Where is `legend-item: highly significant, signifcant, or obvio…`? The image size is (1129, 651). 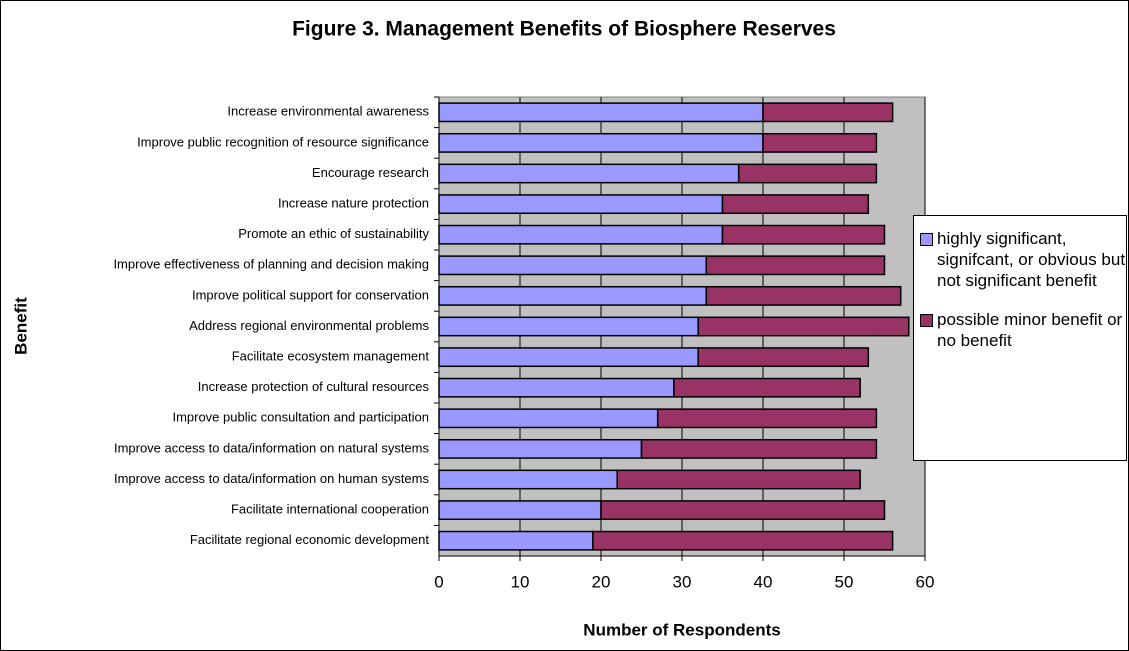
legend-item: highly significant, signifcant, or obvio… is located at coordinates (1023, 259).